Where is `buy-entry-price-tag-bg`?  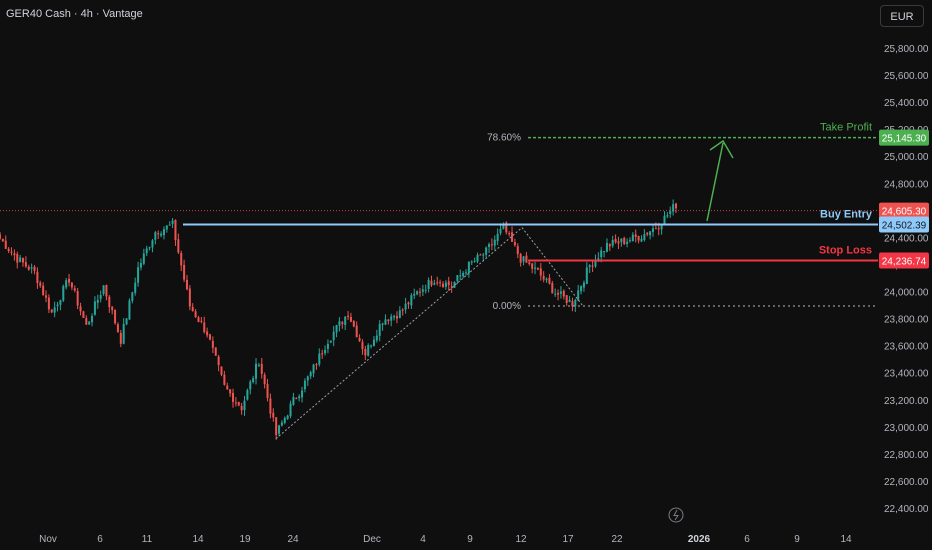 buy-entry-price-tag-bg is located at coordinates (904, 224).